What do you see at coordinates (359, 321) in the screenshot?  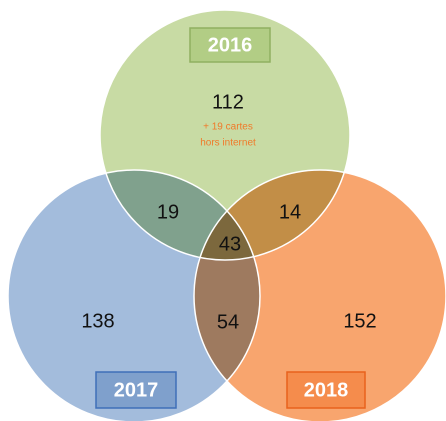 I see `region-count: 152` at bounding box center [359, 321].